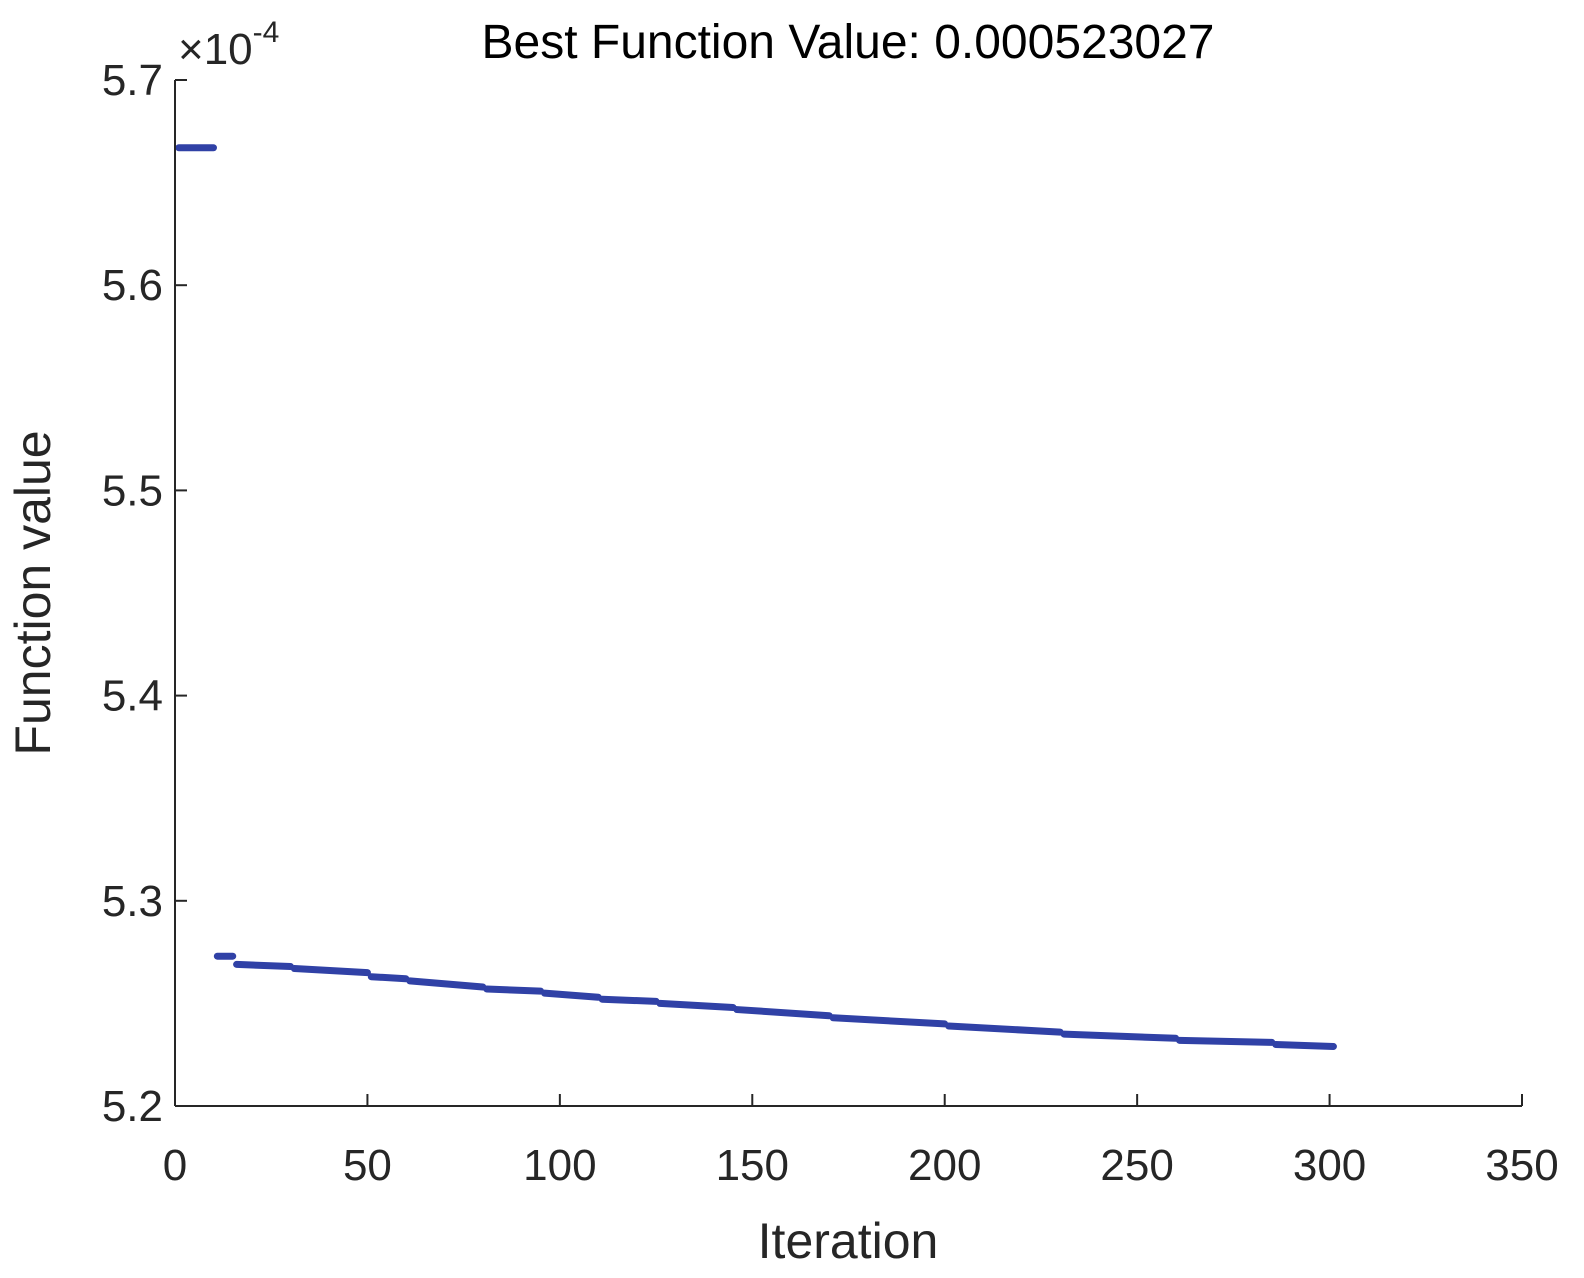 The image size is (1584, 1278). I want to click on x-axis-ticks: 0 50 100 150 200 250 300 350, so click(861, 1142).